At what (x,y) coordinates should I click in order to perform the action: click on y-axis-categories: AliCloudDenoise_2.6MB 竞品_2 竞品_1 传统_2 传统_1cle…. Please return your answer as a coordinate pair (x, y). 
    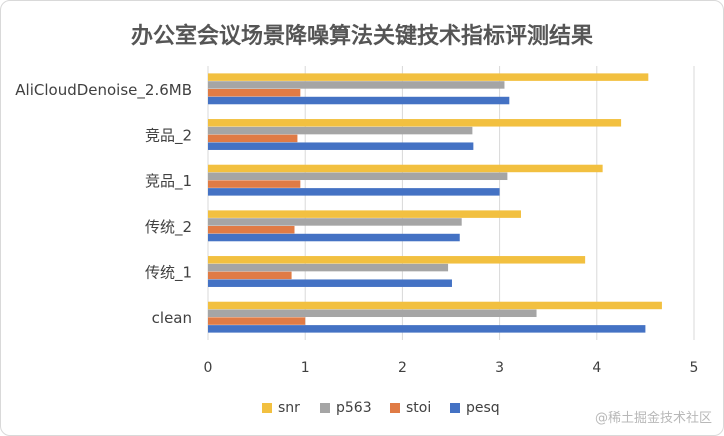
    Looking at the image, I should click on (103, 204).